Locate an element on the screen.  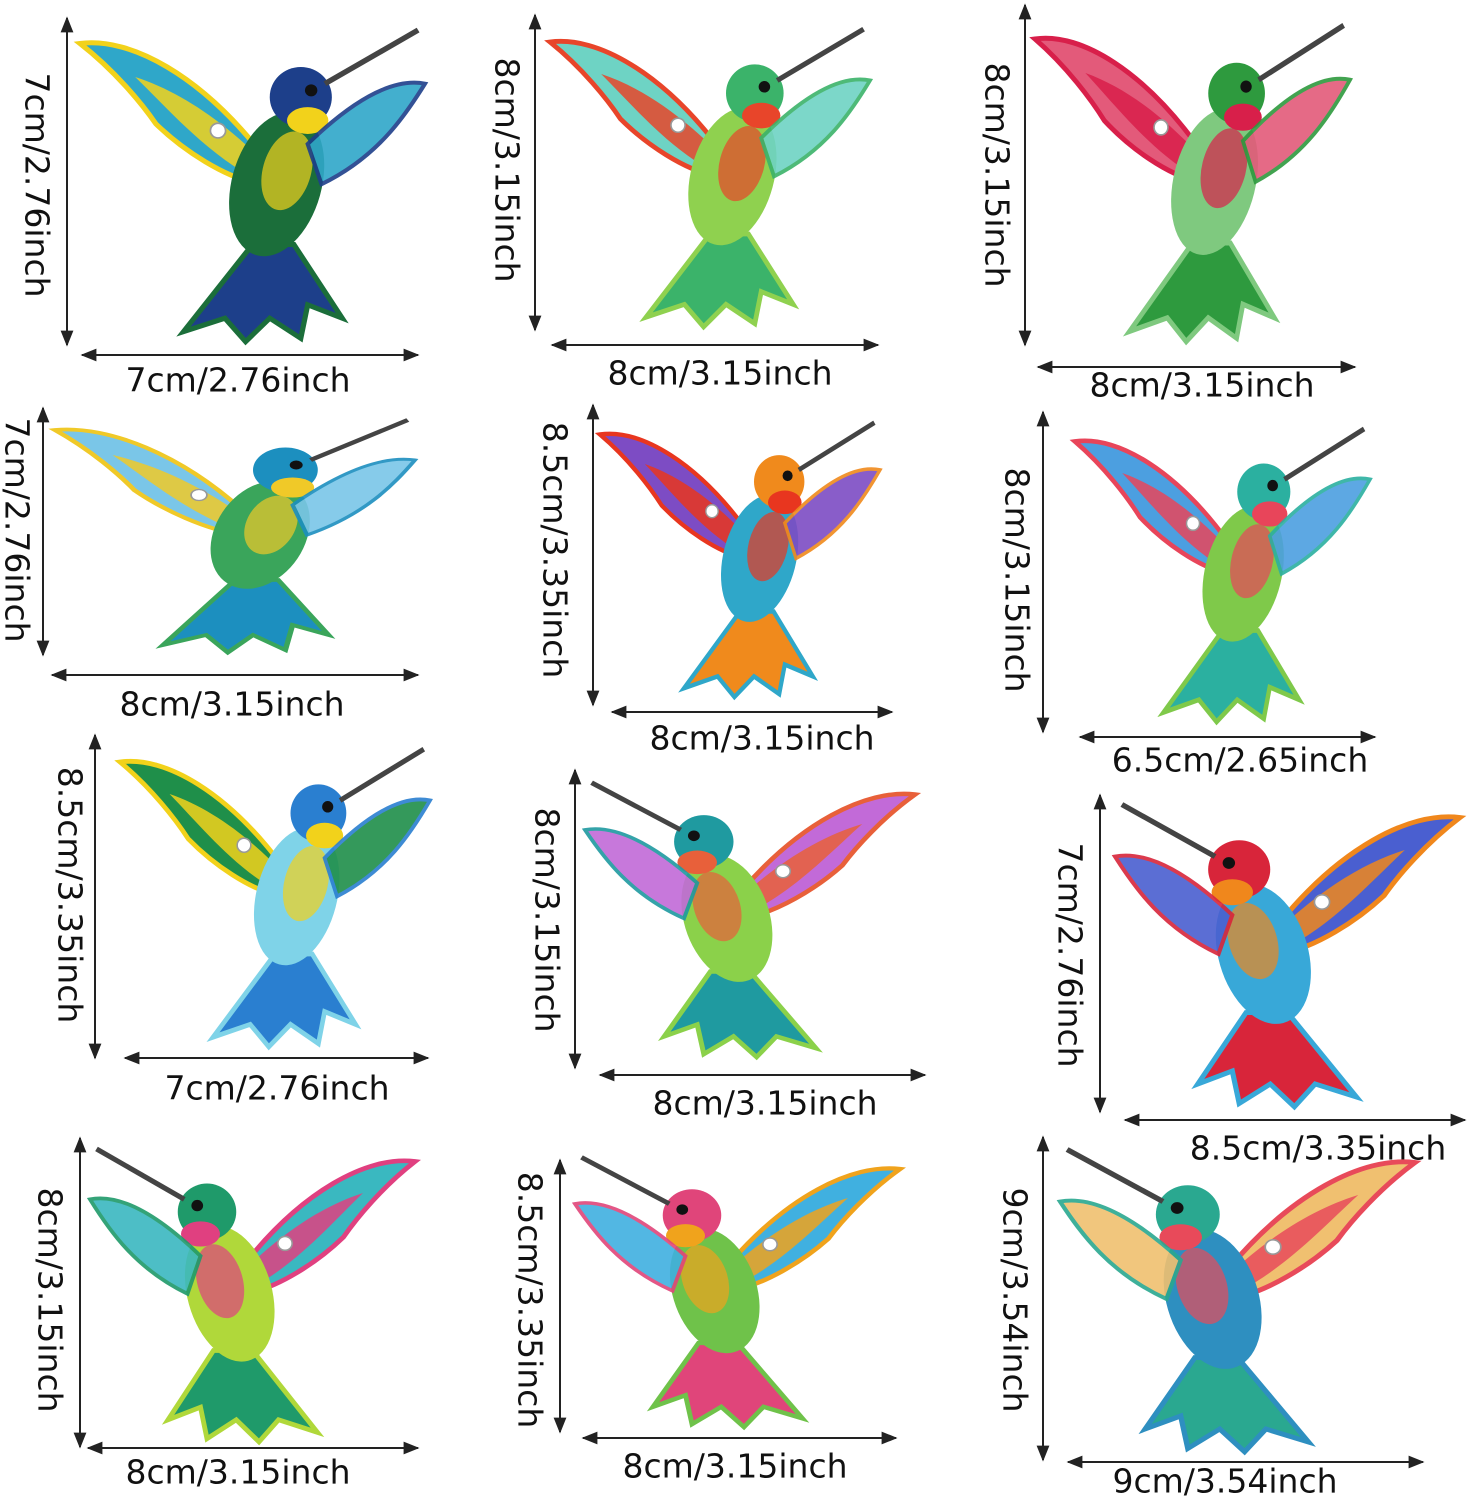
width-label: 6.5cm/2.65inch is located at coordinates (1240, 760).